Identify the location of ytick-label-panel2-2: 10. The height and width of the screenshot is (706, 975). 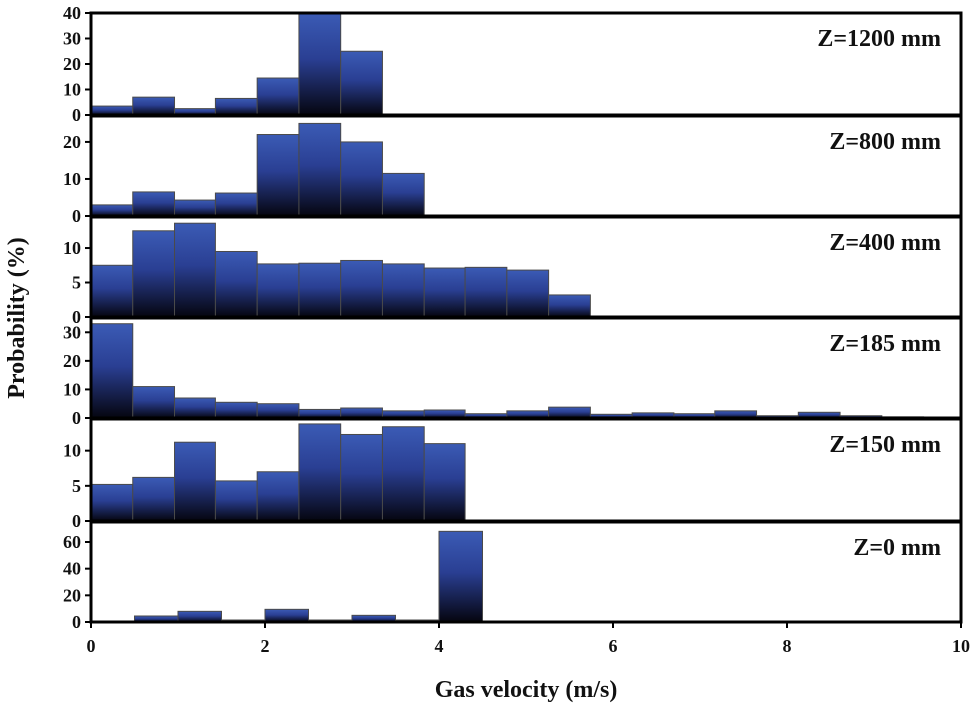
(72, 248).